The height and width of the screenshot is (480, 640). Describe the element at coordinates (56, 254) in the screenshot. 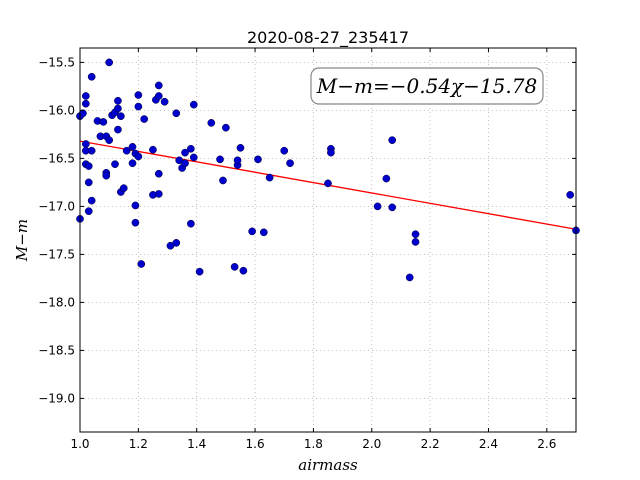

I see `y-tick-label: −17.5` at that location.